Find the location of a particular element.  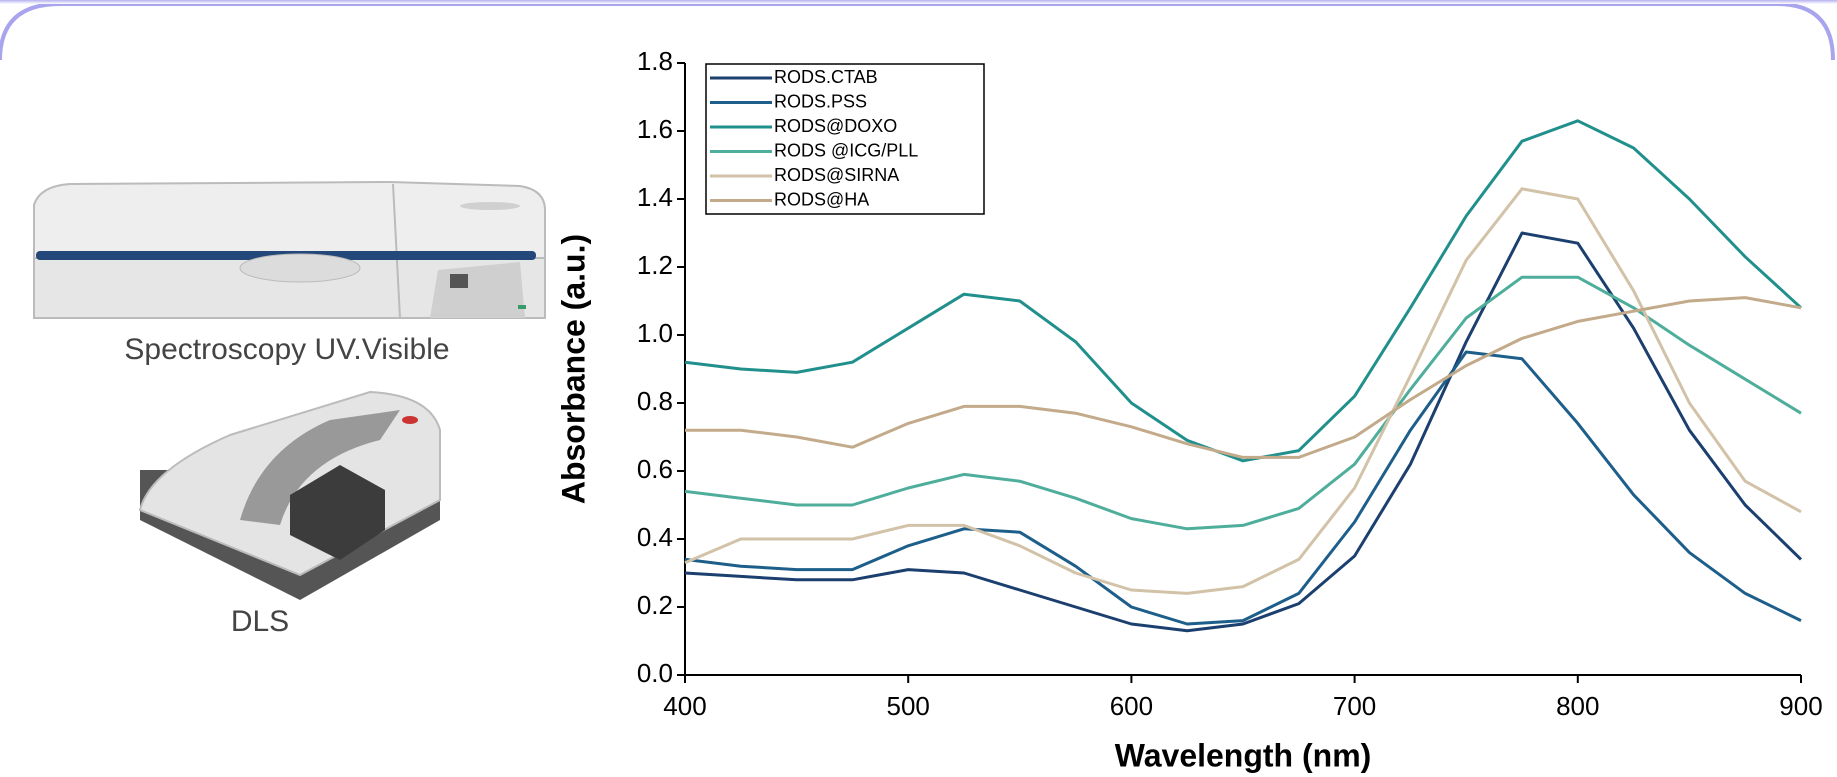

figure-label: Spectroscopy UV.Visible is located at coordinates (286, 349).